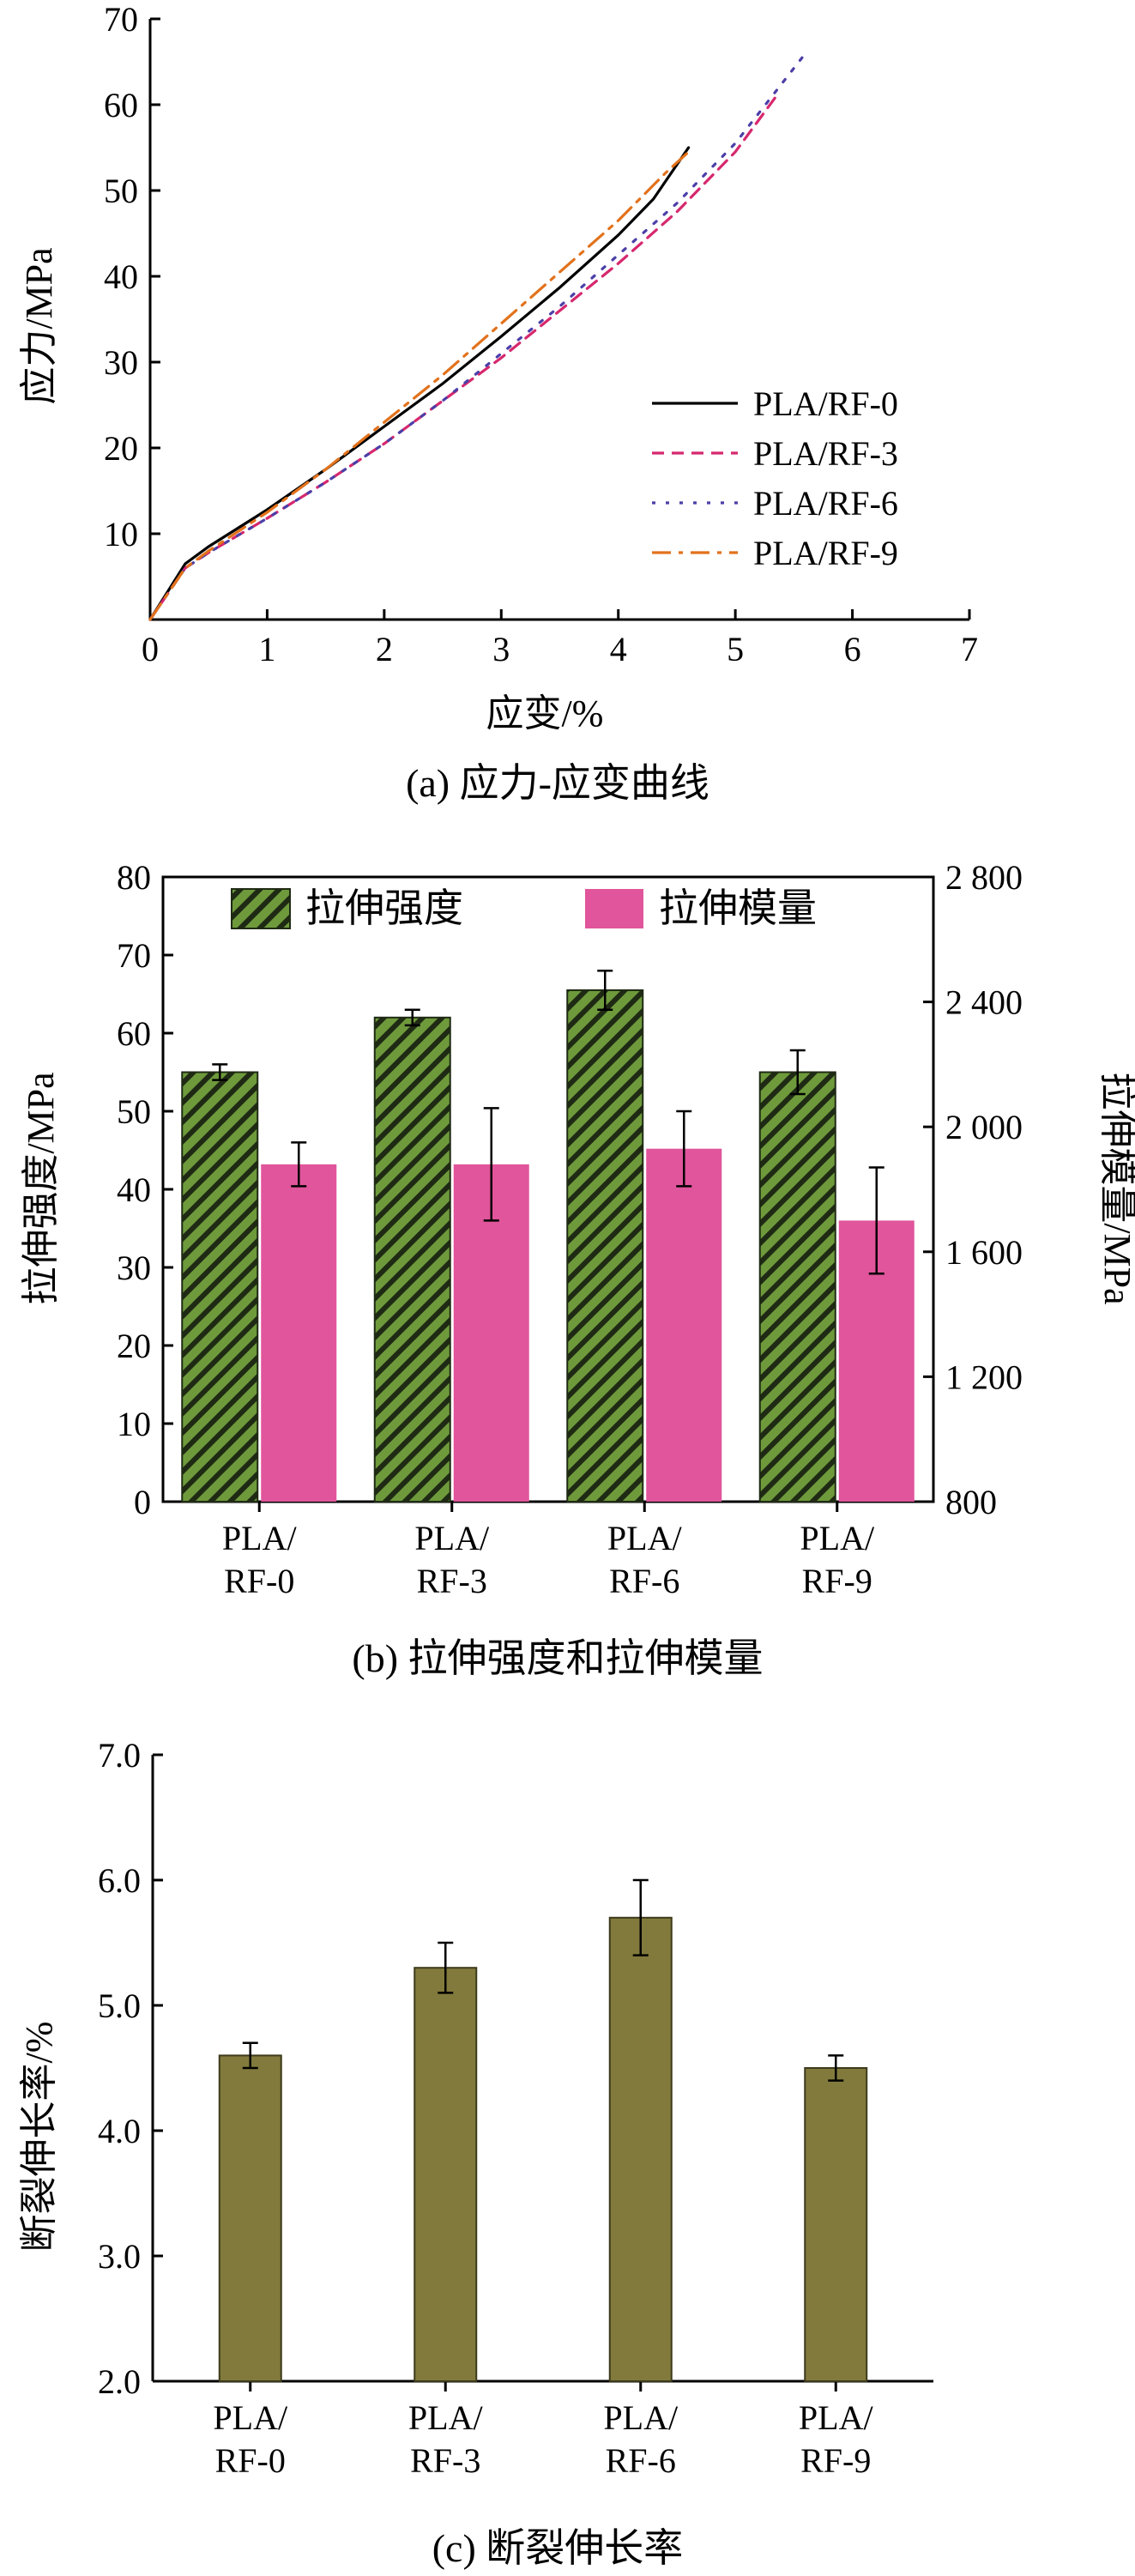  I want to click on x-tick-label: 4, so click(618, 649).